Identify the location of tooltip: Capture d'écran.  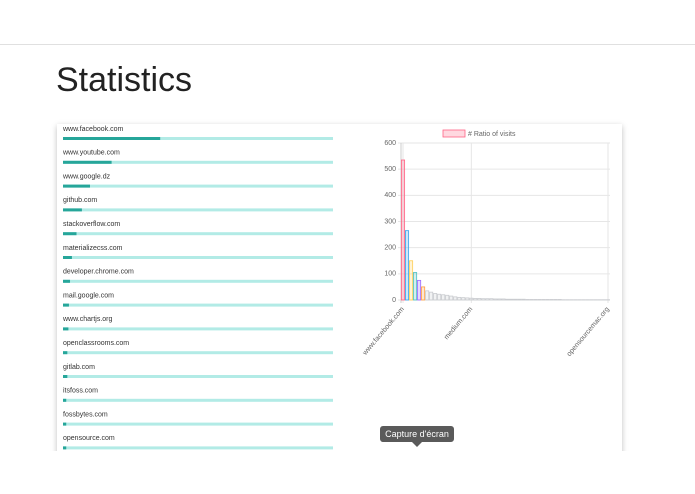
(417, 436).